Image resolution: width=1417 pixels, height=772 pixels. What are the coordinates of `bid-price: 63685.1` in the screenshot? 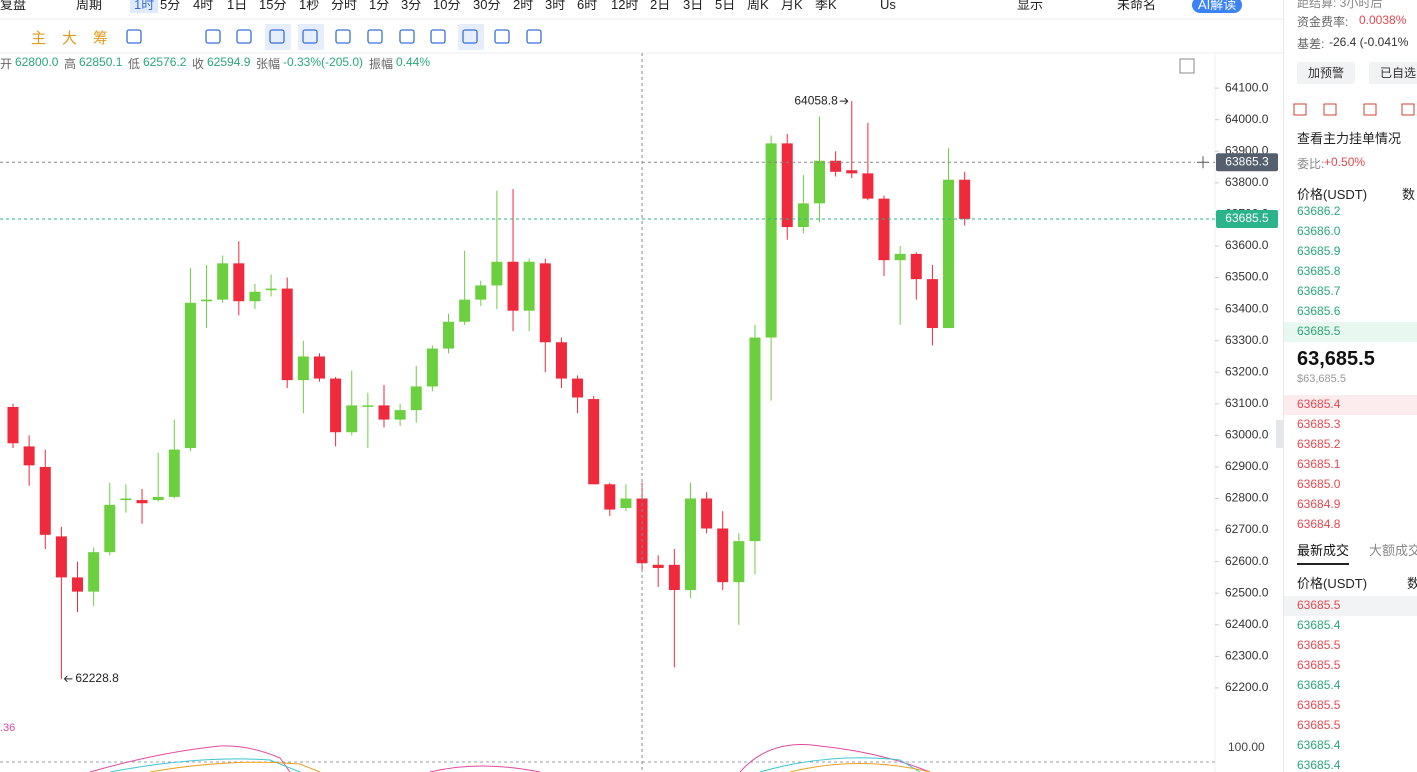 It's located at (1319, 464).